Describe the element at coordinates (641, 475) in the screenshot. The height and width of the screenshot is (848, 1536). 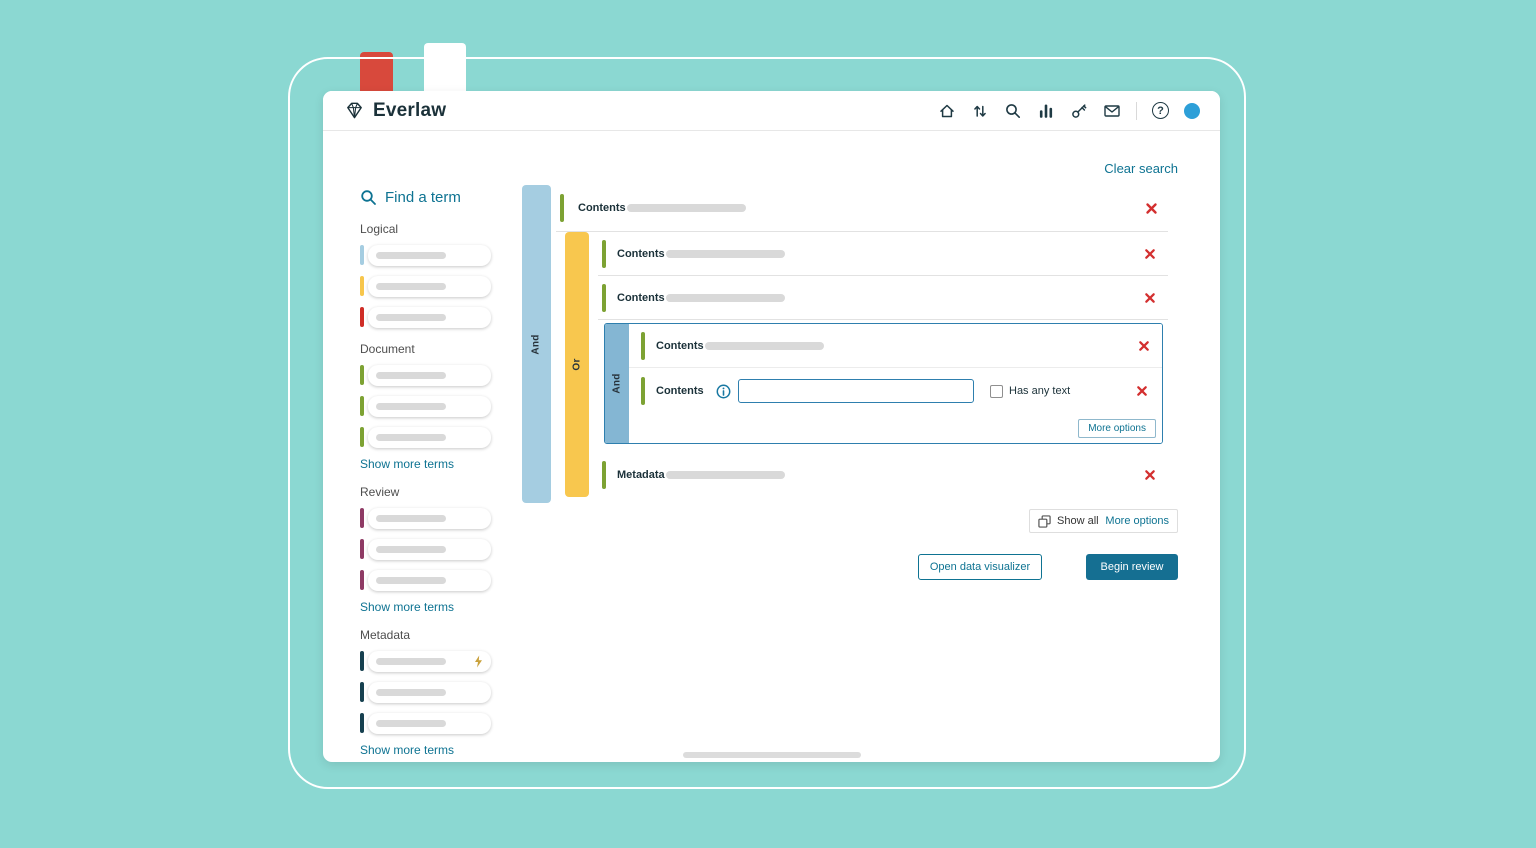
I see `row-type-label: Metadata` at that location.